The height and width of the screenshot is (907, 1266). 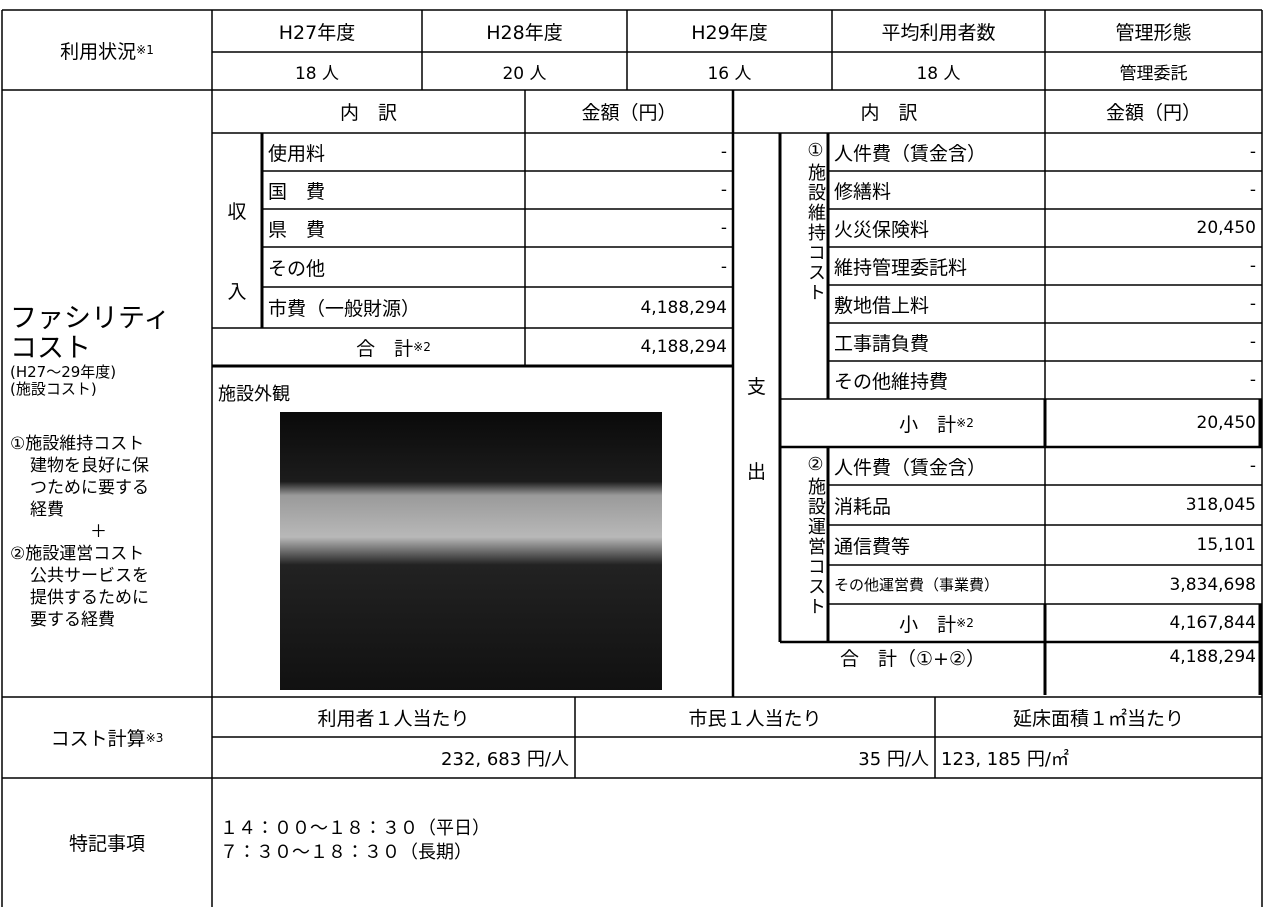 I want to click on text: 4,167,844, so click(x=1212, y=623).